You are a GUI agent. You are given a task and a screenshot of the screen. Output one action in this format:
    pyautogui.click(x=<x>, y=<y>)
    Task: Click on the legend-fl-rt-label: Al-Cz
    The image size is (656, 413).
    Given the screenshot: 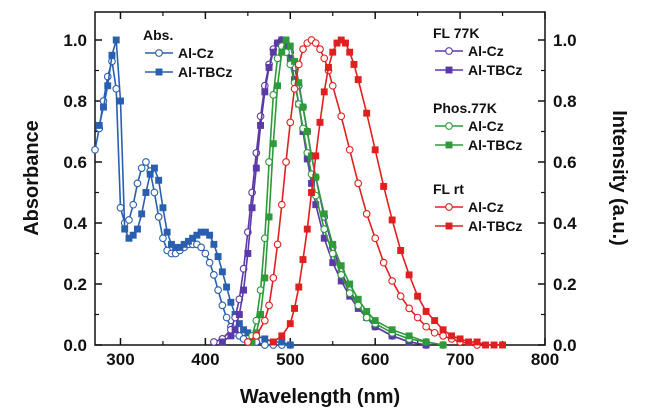 What is the action you would take?
    pyautogui.click(x=486, y=207)
    